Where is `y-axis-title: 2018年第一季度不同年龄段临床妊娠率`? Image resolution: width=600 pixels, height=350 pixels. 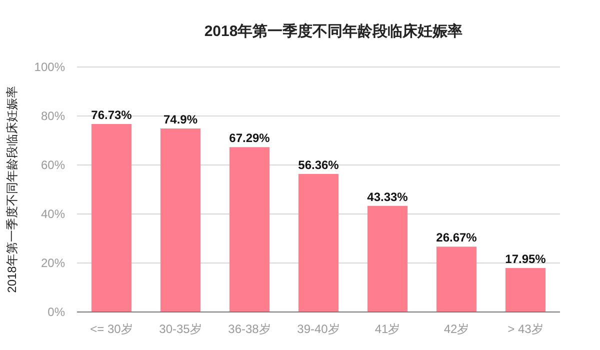
y-axis-title: 2018年第一季度不同年龄段临床妊娠率 is located at coordinates (12, 189).